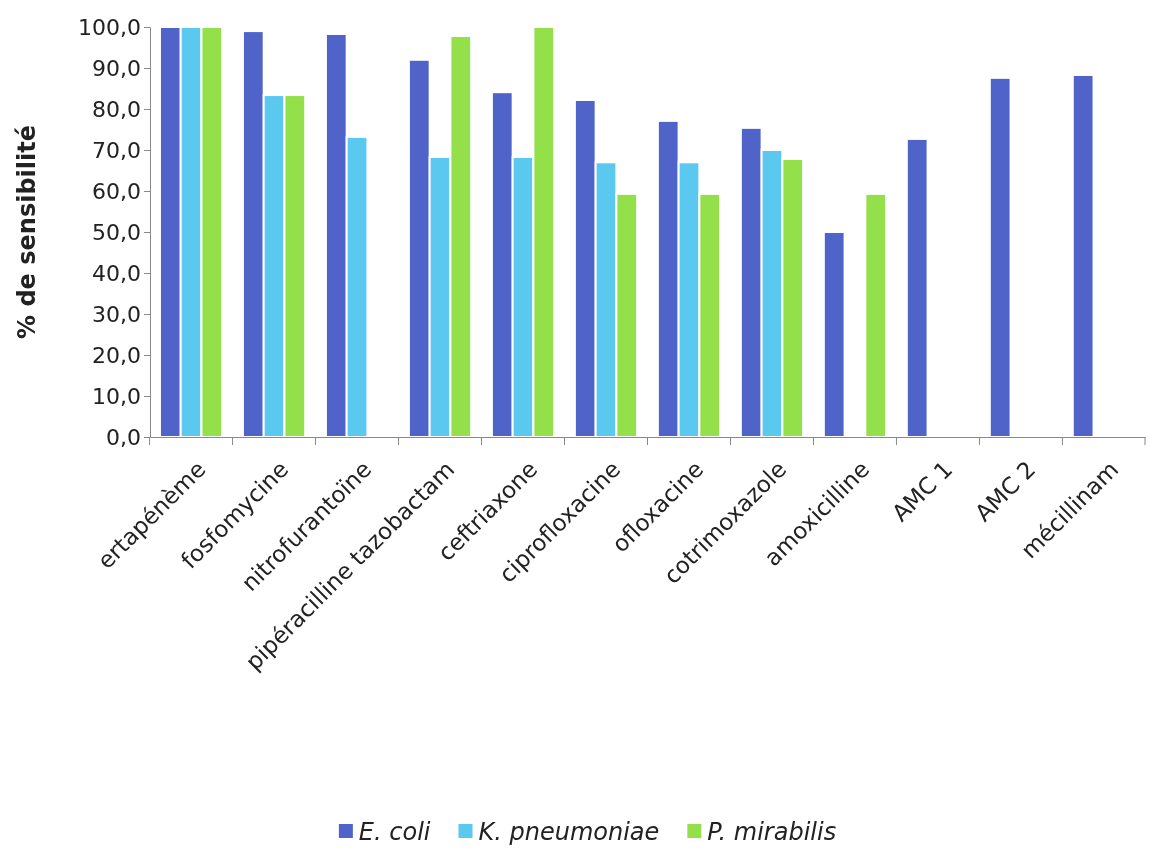 This screenshot has width=1150, height=850. What do you see at coordinates (116, 273) in the screenshot?
I see `y-tick-label: 40,0` at bounding box center [116, 273].